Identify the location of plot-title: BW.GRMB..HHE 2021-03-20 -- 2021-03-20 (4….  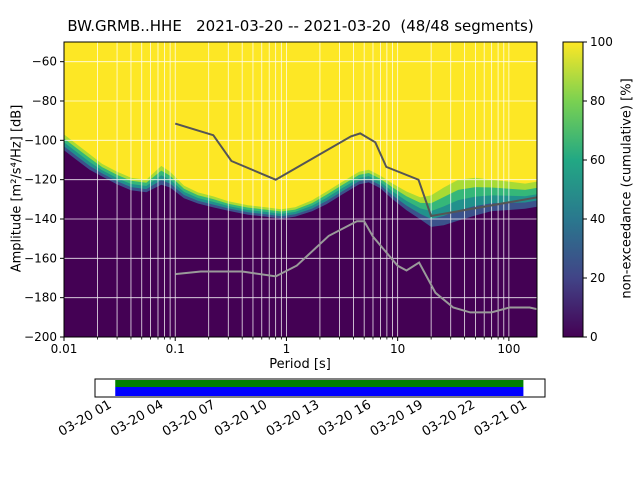
(300, 26).